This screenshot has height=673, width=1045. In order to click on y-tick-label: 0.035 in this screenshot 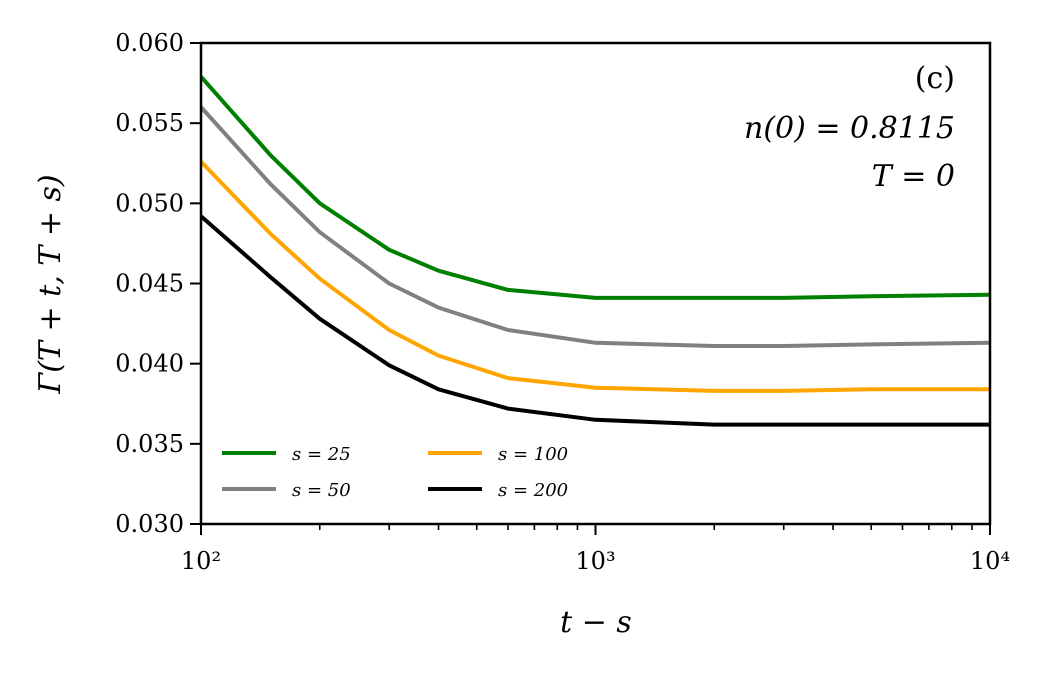, I will do `click(149, 444)`.